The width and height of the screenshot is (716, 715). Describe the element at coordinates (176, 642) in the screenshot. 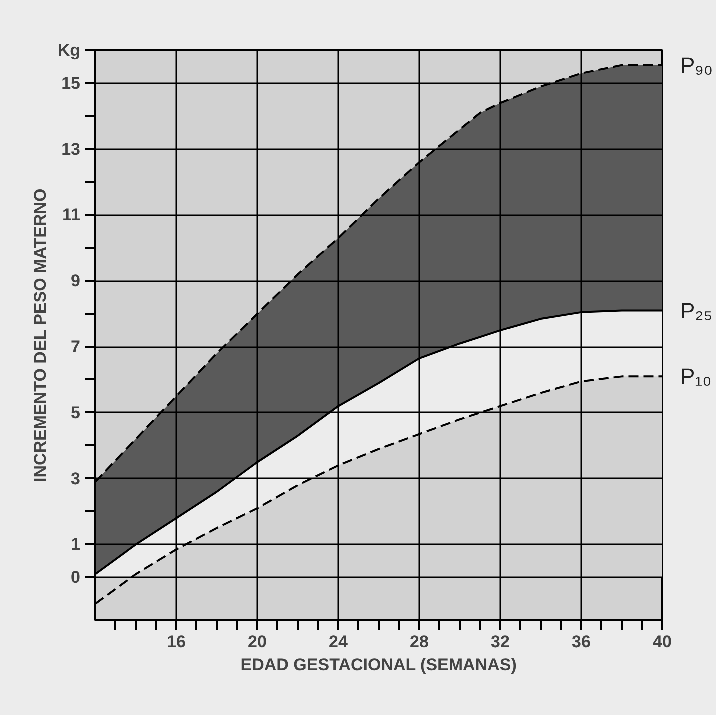

I see `x-tick-label: 16` at that location.